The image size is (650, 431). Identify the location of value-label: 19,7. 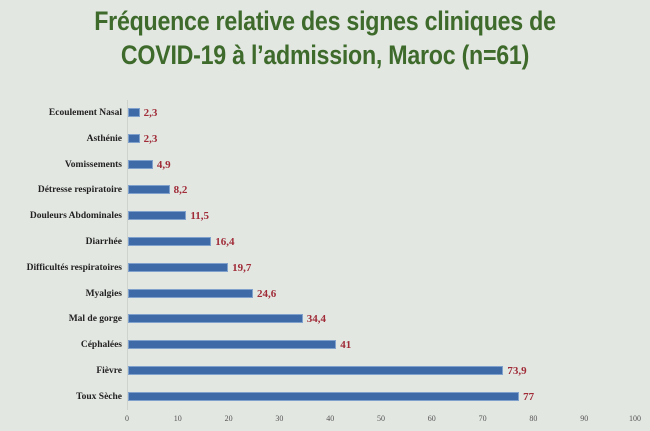
(242, 267).